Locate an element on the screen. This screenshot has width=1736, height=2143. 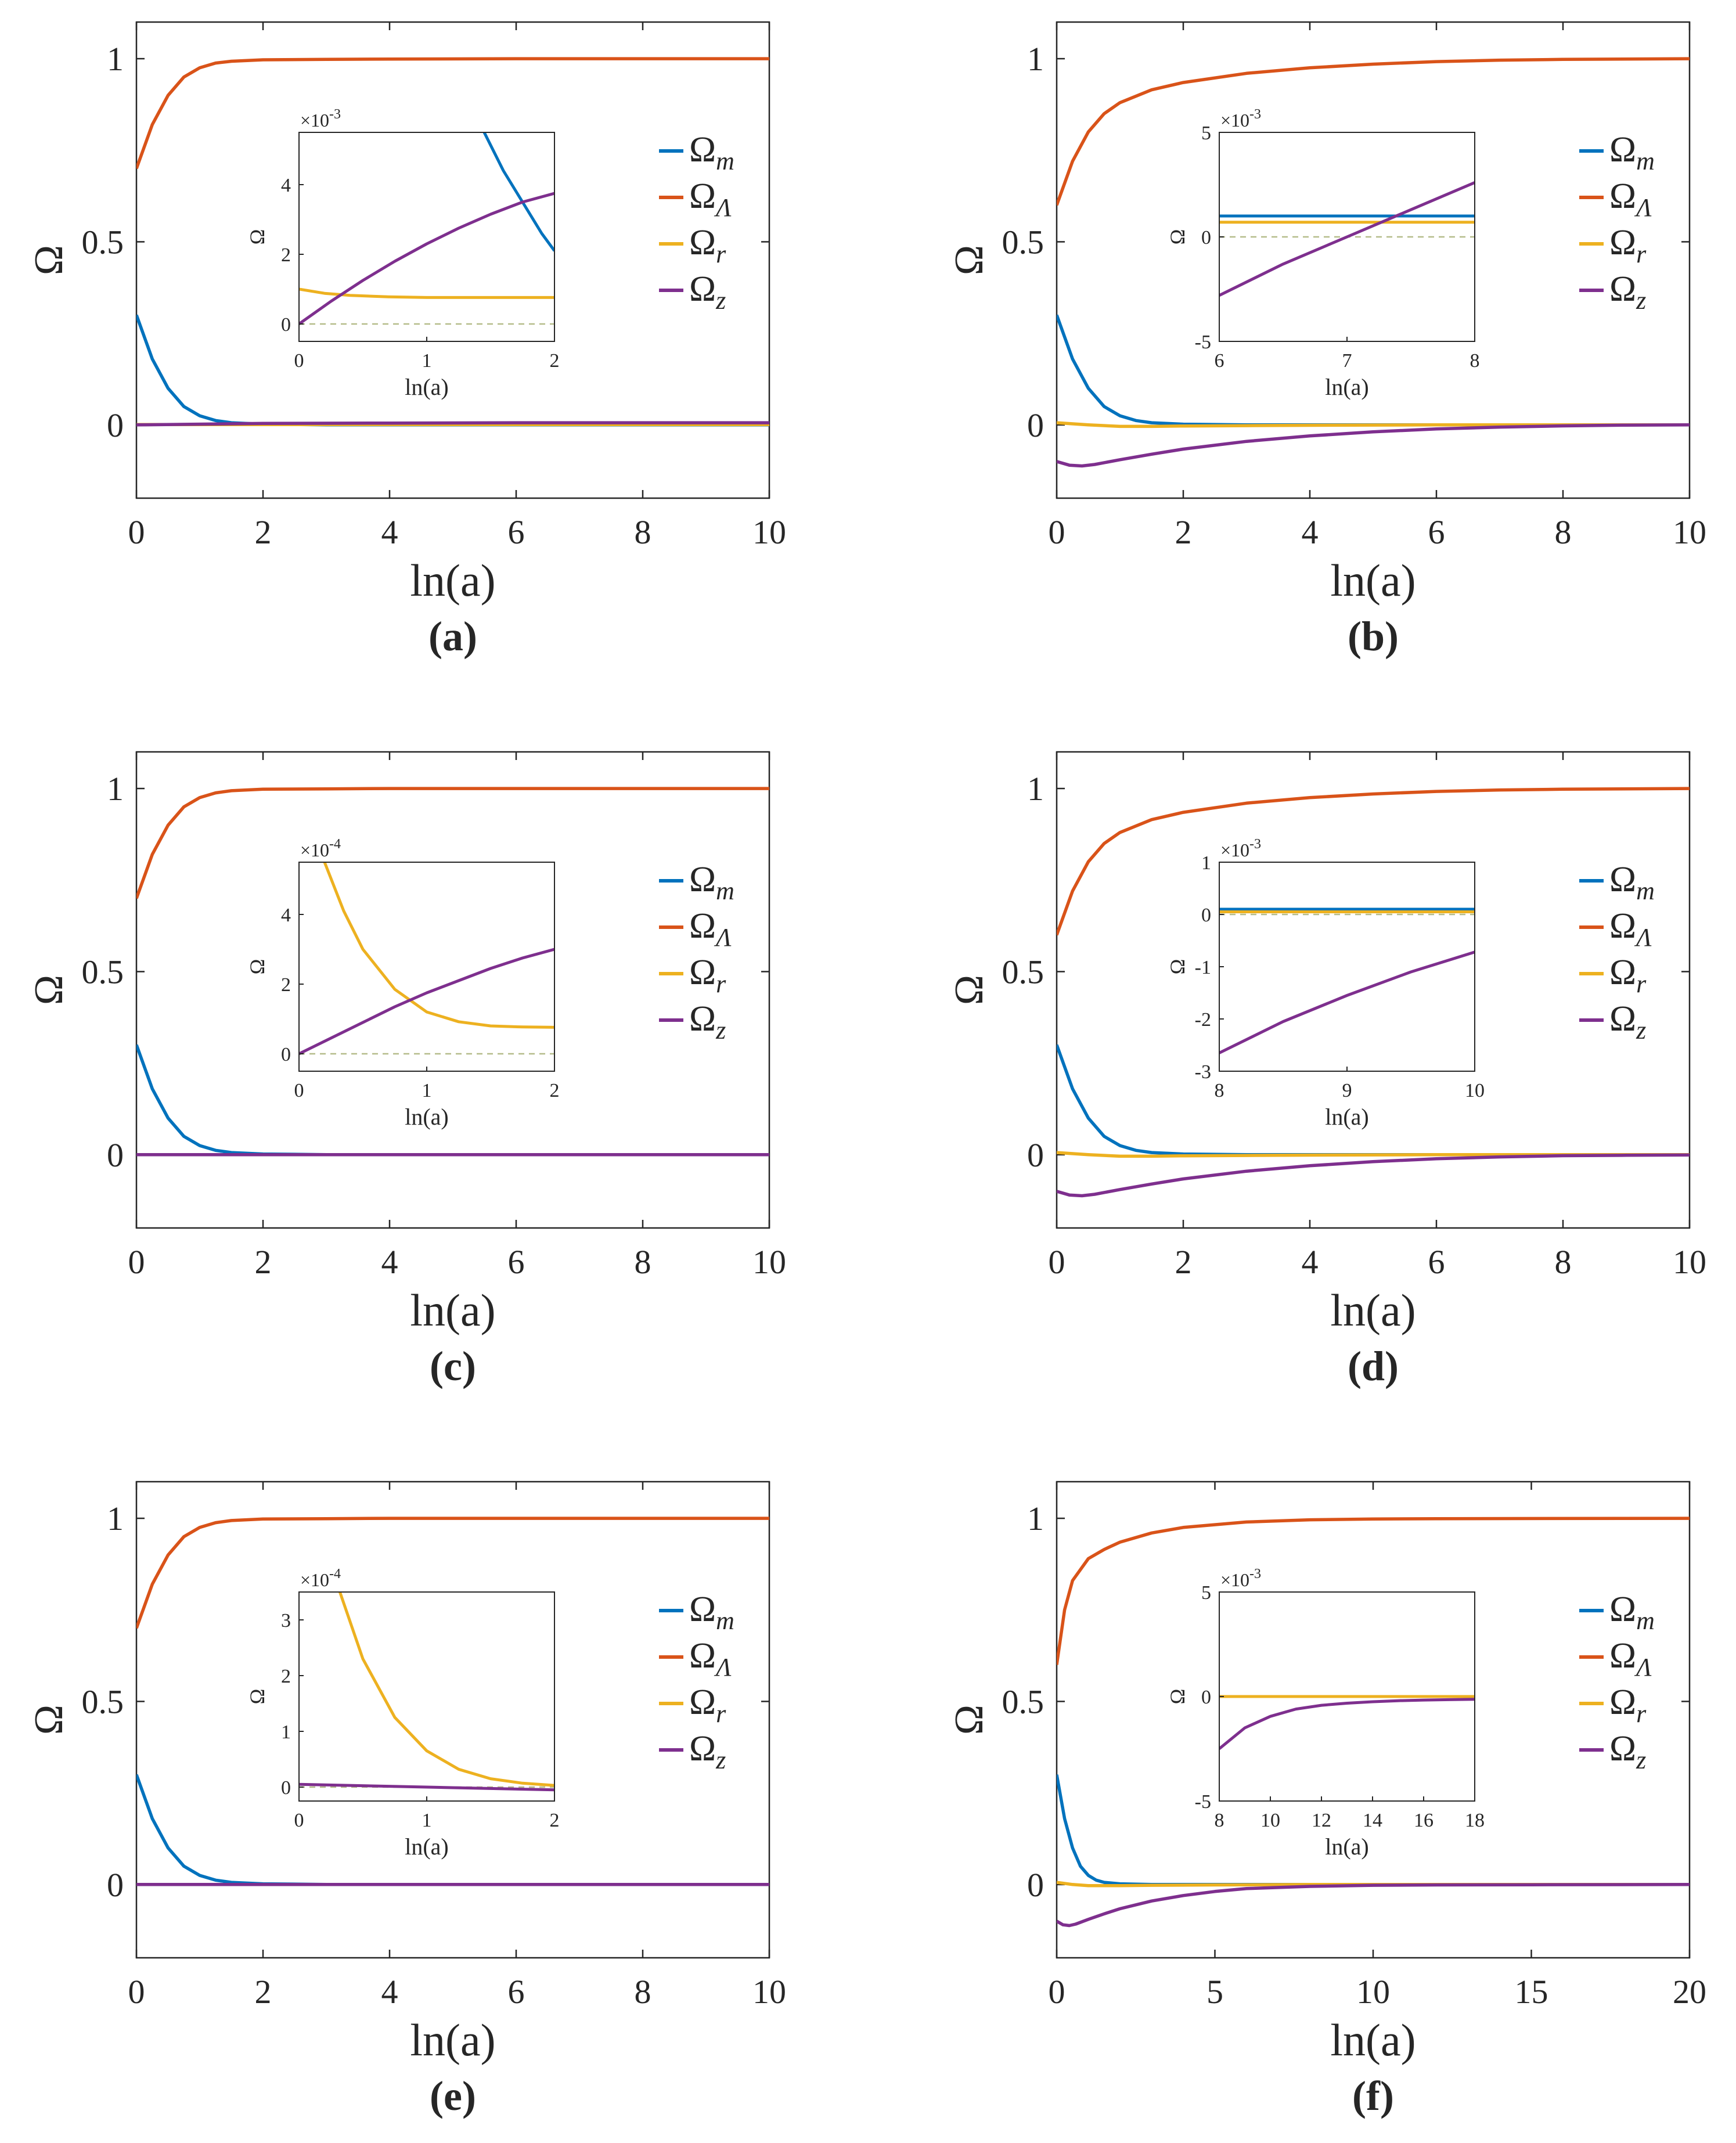
inset-x-tick-label: 12 is located at coordinates (1321, 1820).